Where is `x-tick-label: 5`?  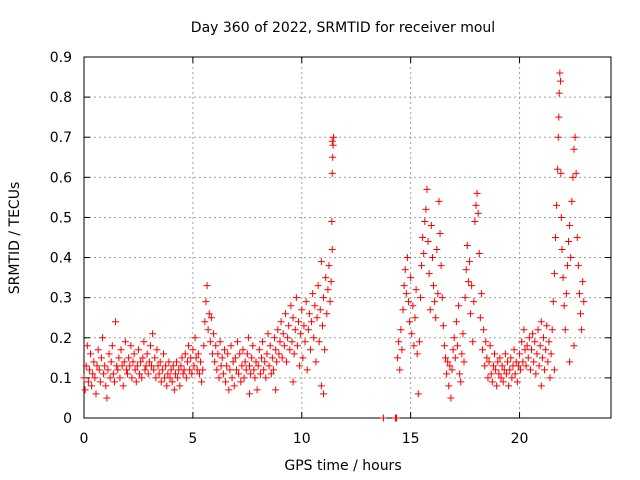 x-tick-label: 5 is located at coordinates (192, 439).